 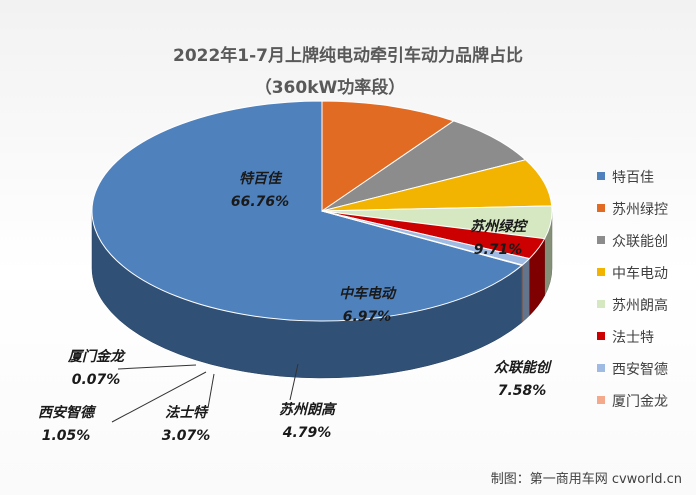 What do you see at coordinates (260, 202) in the screenshot?
I see `slice-label-value-1: 66.76%` at bounding box center [260, 202].